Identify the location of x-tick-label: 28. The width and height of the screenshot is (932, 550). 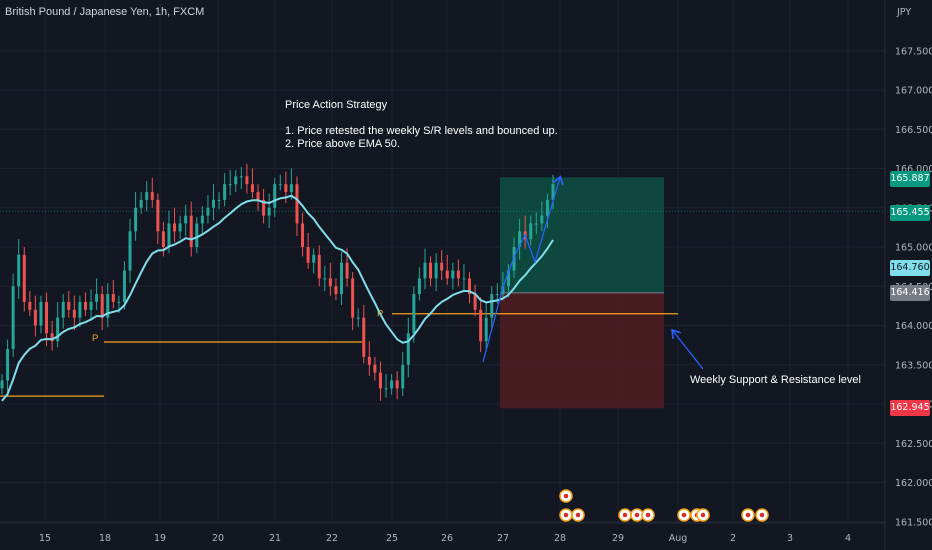
(560, 538).